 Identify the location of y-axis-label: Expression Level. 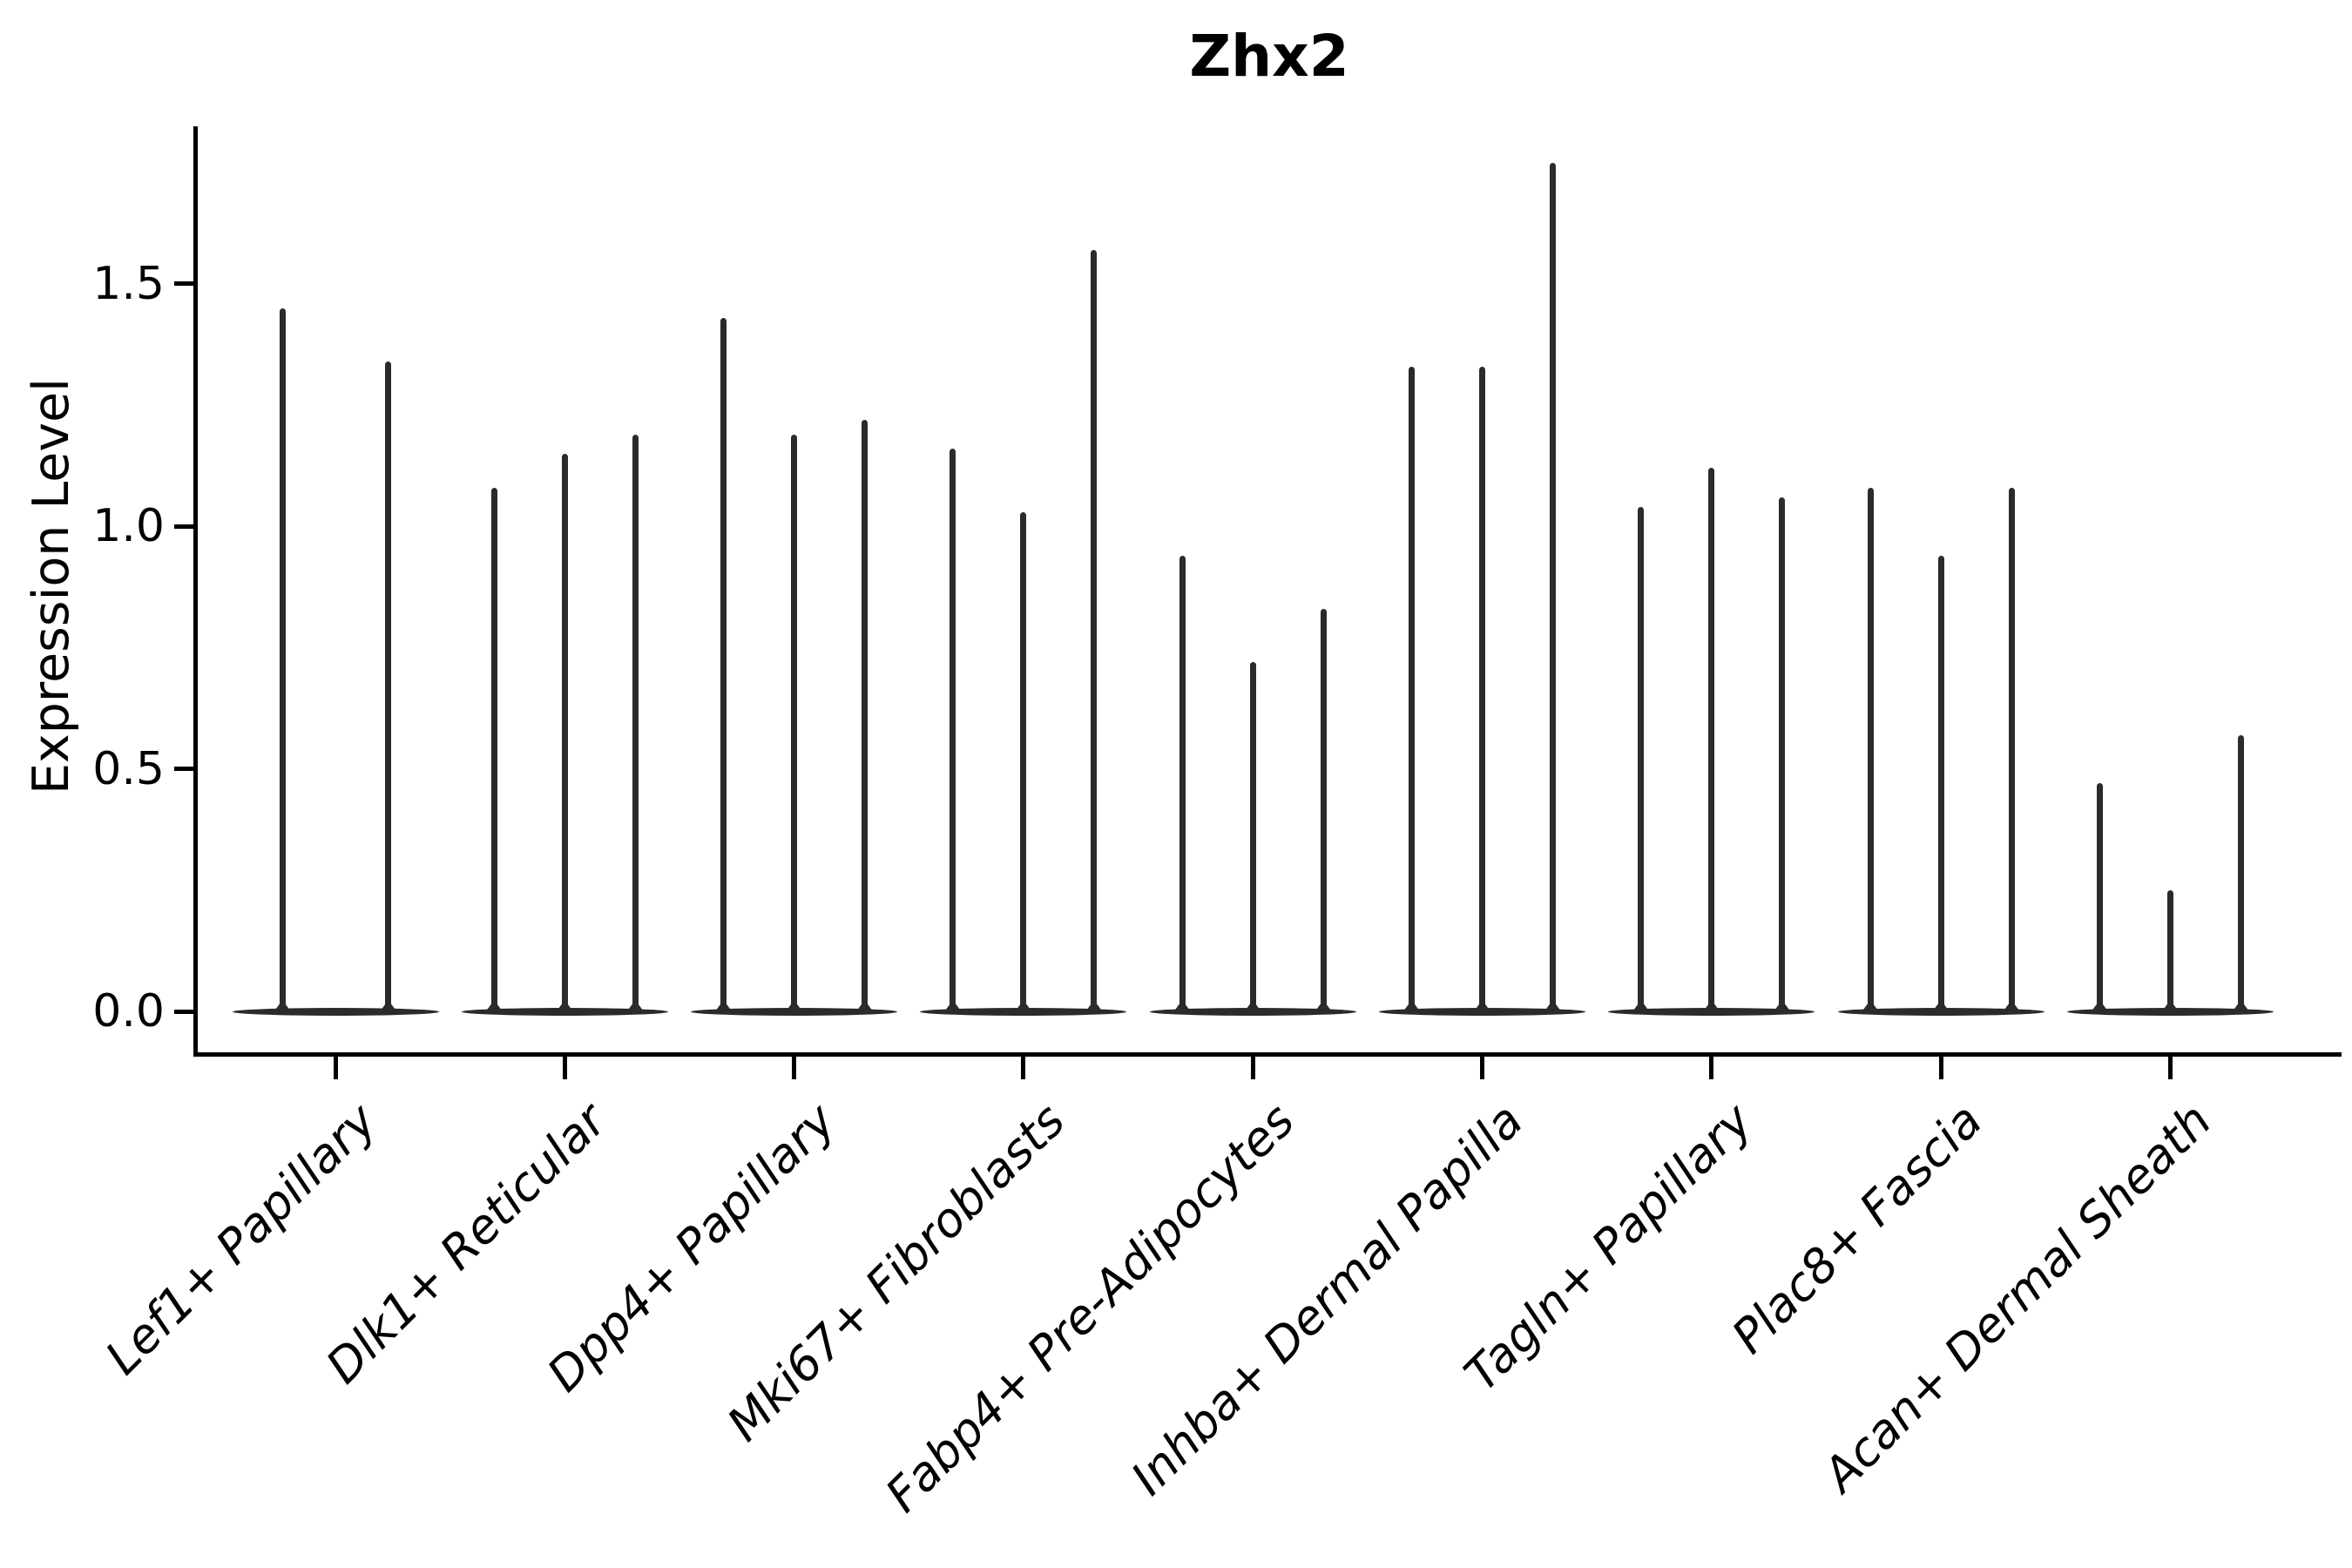
(52, 586).